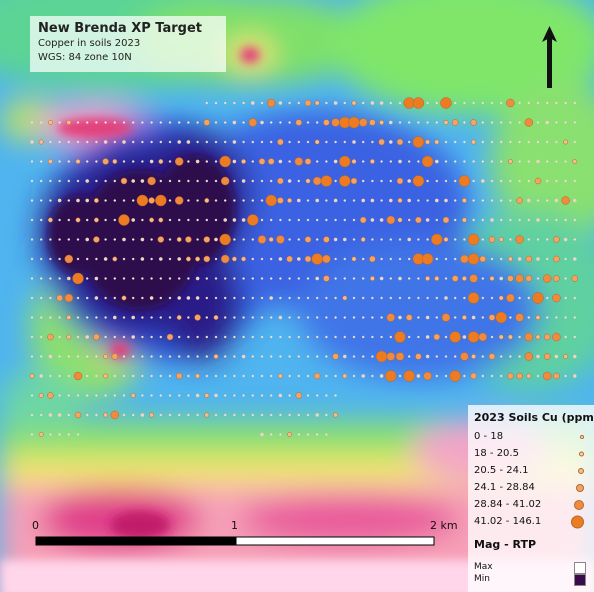 The height and width of the screenshot is (592, 594). What do you see at coordinates (483, 567) in the screenshot?
I see `mag-max-label: Max` at bounding box center [483, 567].